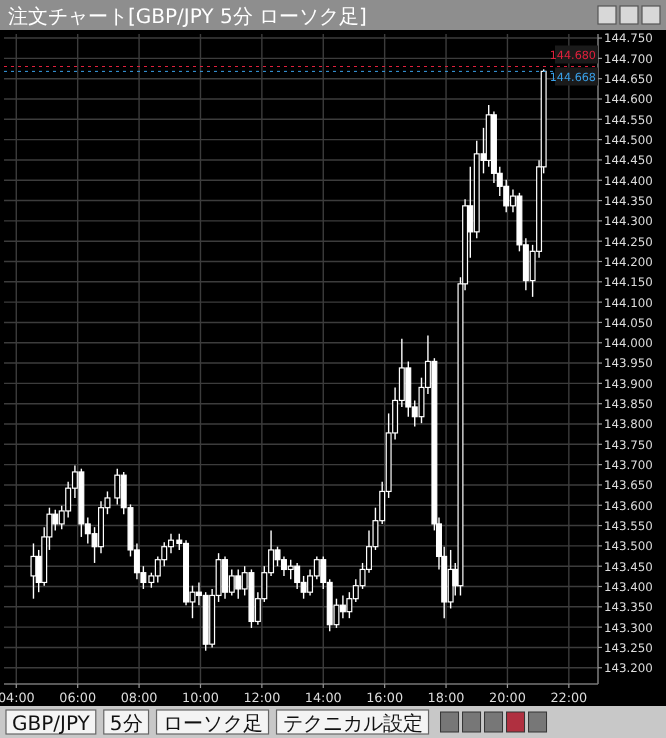 The width and height of the screenshot is (666, 738). What do you see at coordinates (187, 17) in the screenshot?
I see `chart-title: 注文チャート[GBP/JPY 5分 ローソク足]` at bounding box center [187, 17].